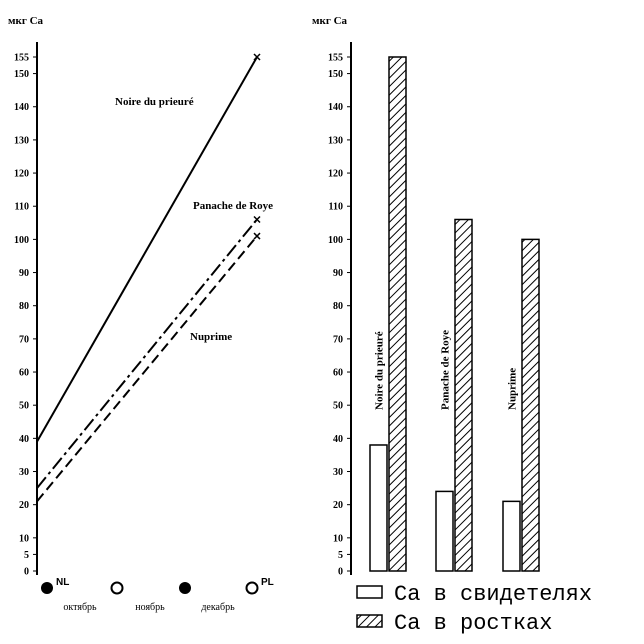 The height and width of the screenshot is (644, 644). Describe the element at coordinates (474, 609) in the screenshot. I see `bar-chart-legend: Ca в свидетелях Ca в ростках` at that location.